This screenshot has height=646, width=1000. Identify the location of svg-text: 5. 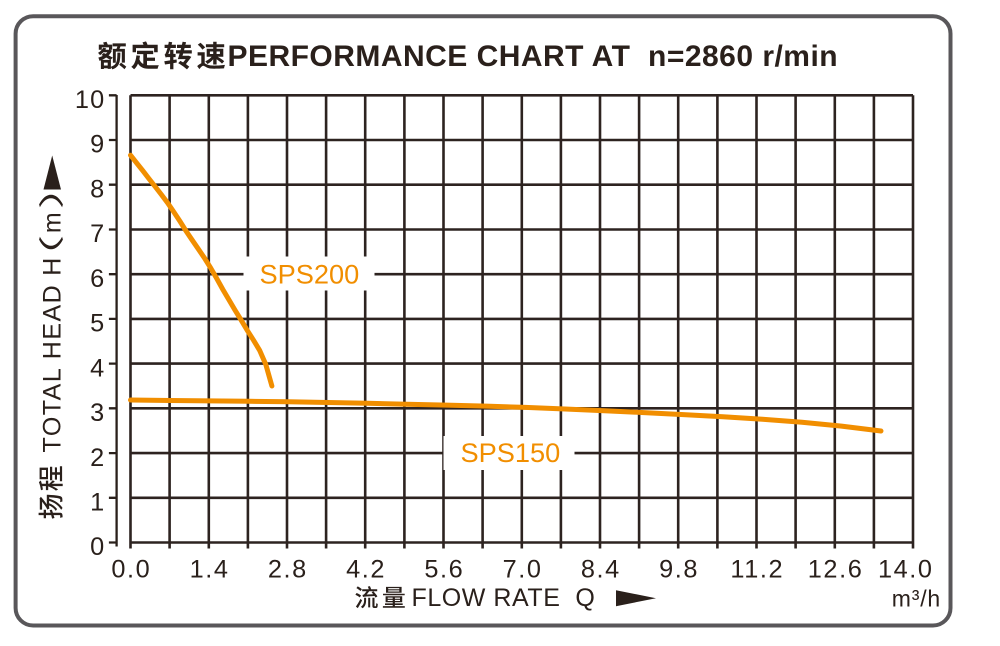
(97, 324).